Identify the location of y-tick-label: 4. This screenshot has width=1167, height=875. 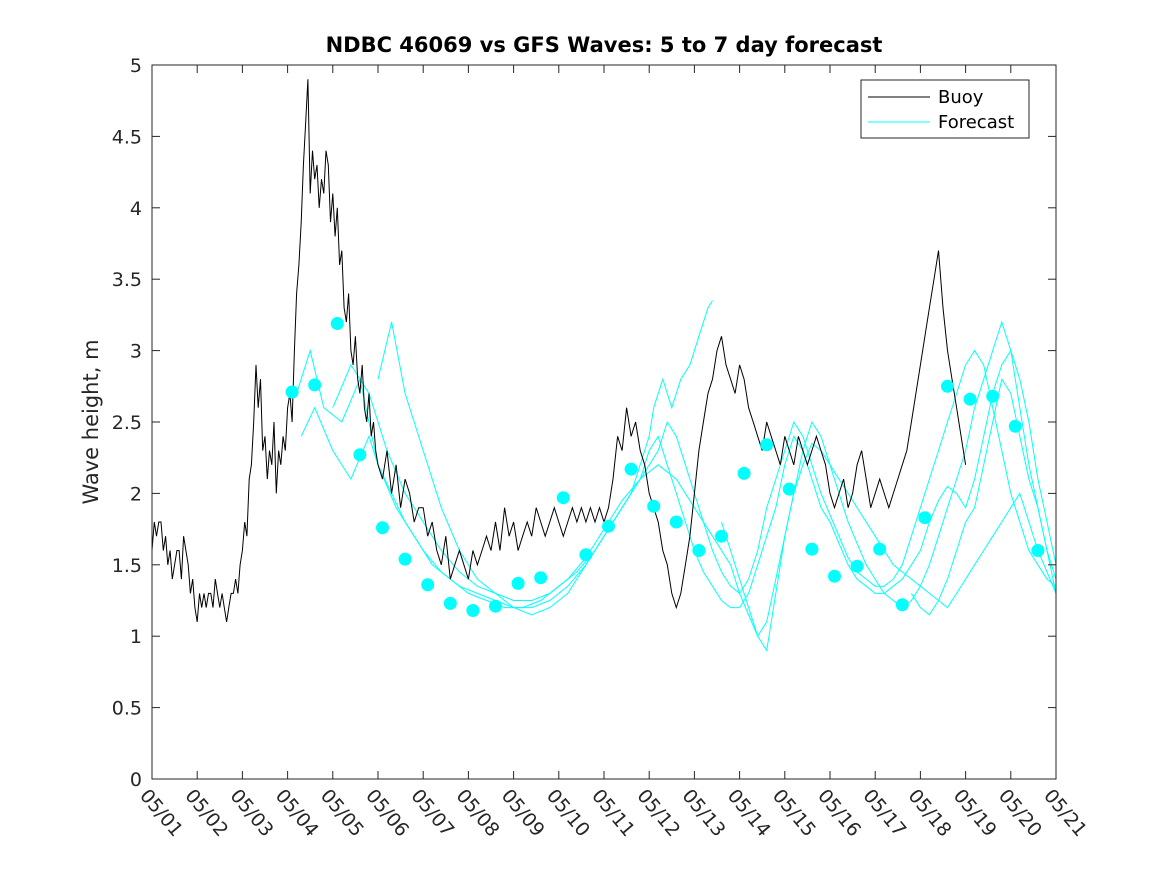
(136, 209).